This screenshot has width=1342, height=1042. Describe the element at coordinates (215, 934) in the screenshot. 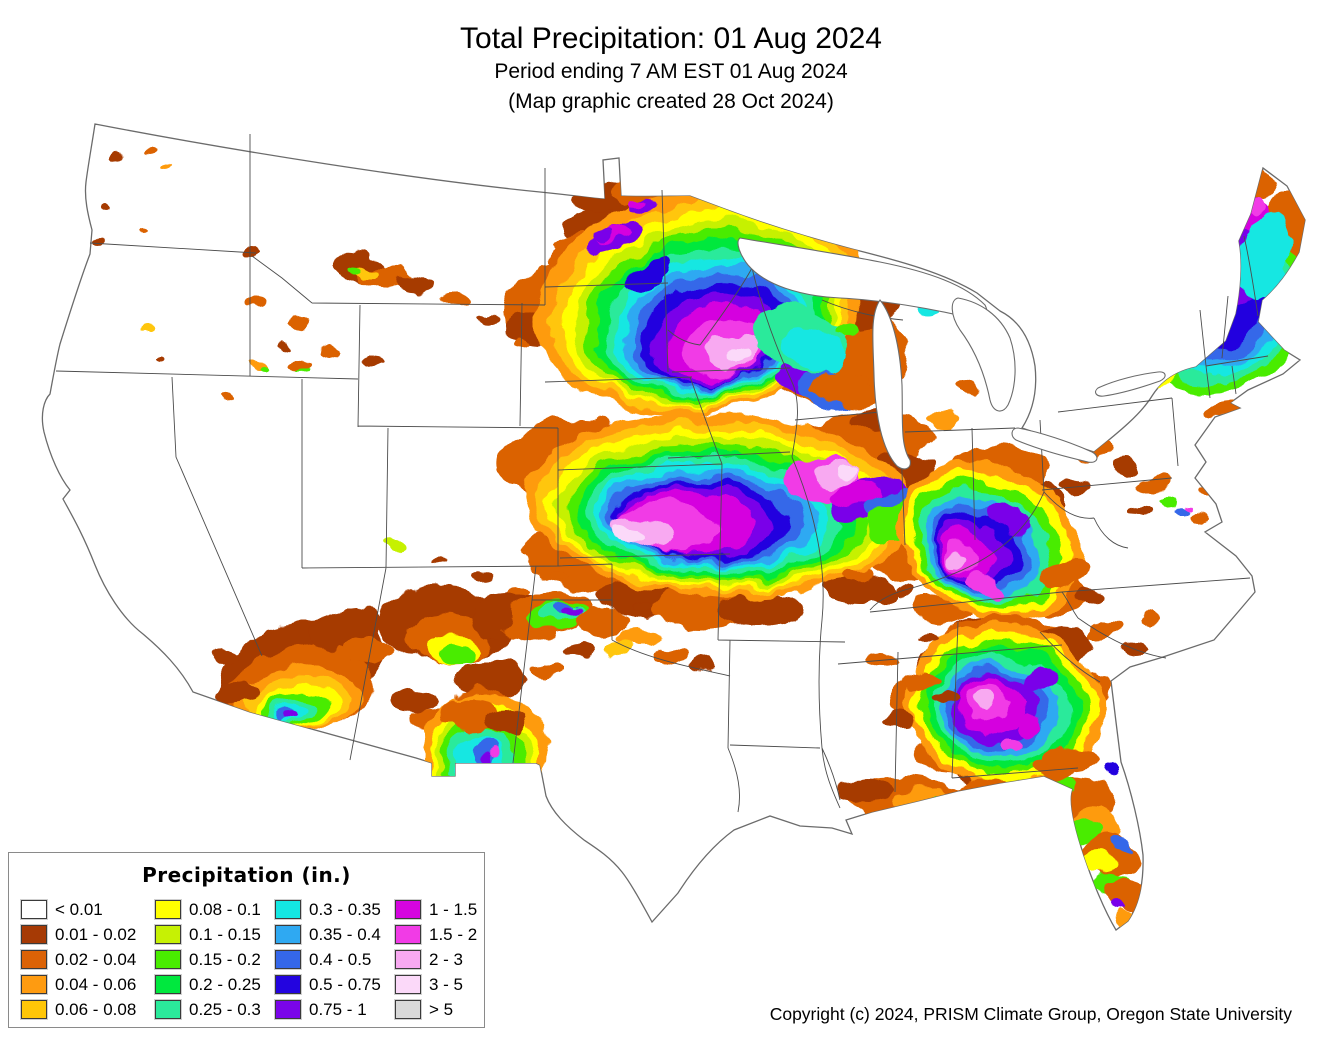

I see `legend-item: 0.1 - 0.15` at that location.